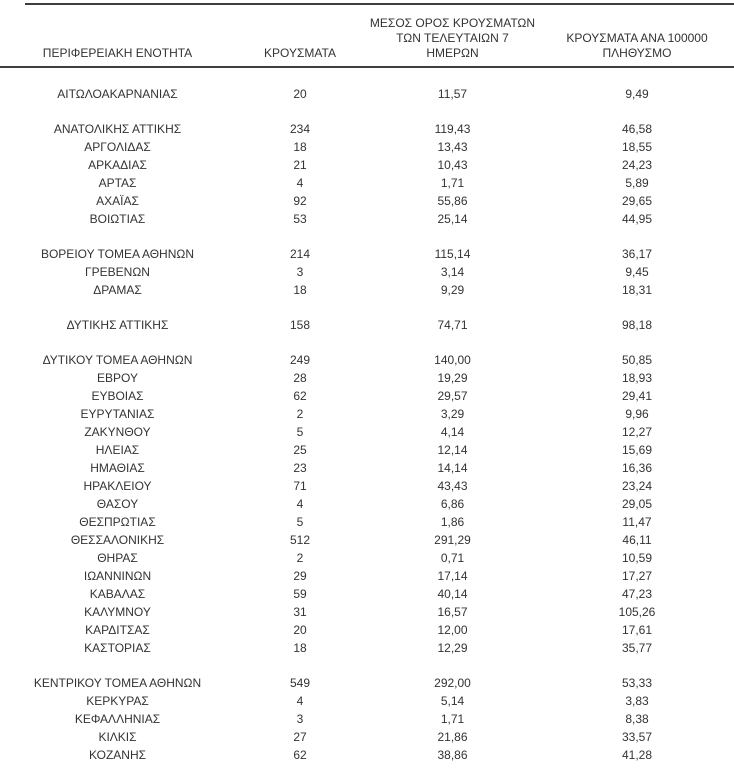  I want to click on cases-cell: 25, so click(300, 450).